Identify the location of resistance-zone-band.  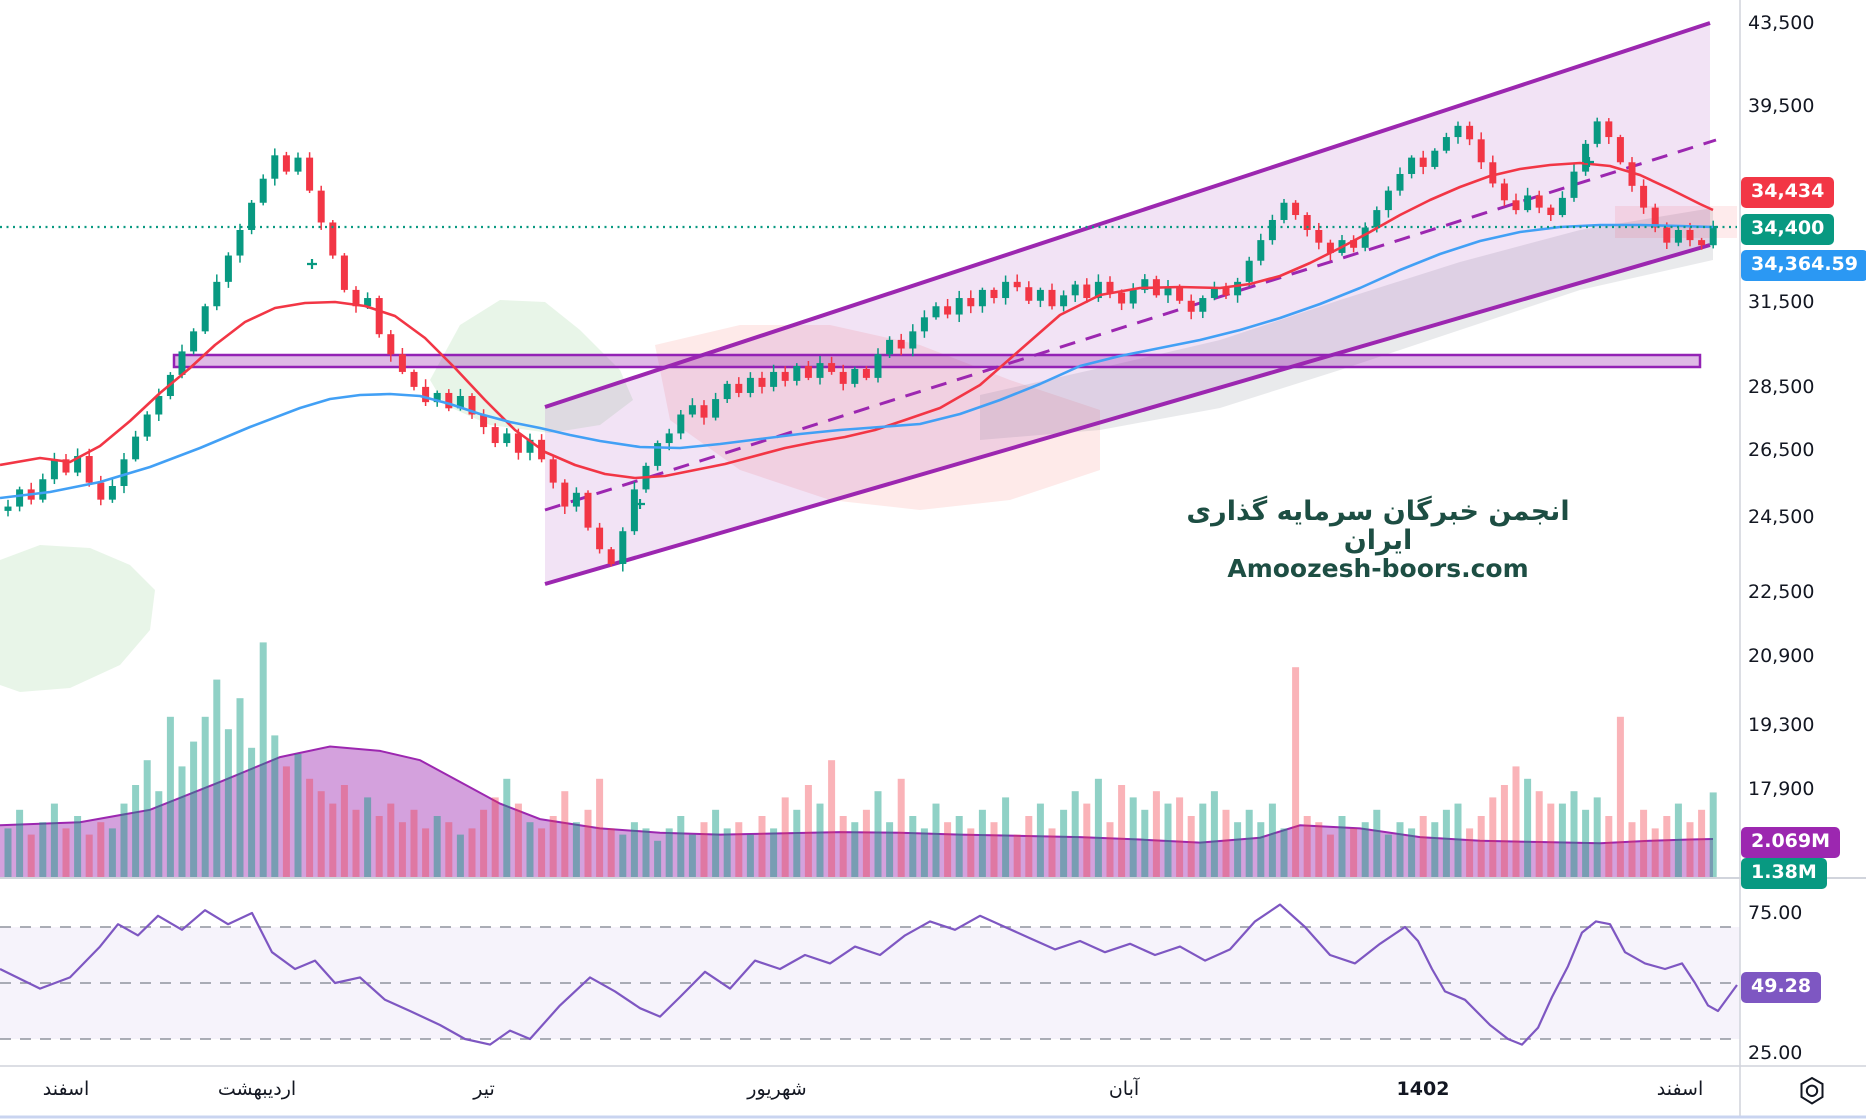
(937, 361).